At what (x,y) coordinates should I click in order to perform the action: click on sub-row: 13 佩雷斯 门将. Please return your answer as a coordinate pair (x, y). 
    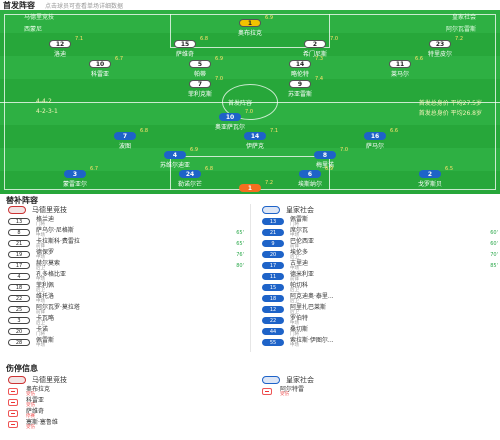
    Looking at the image, I should click on (381, 221).